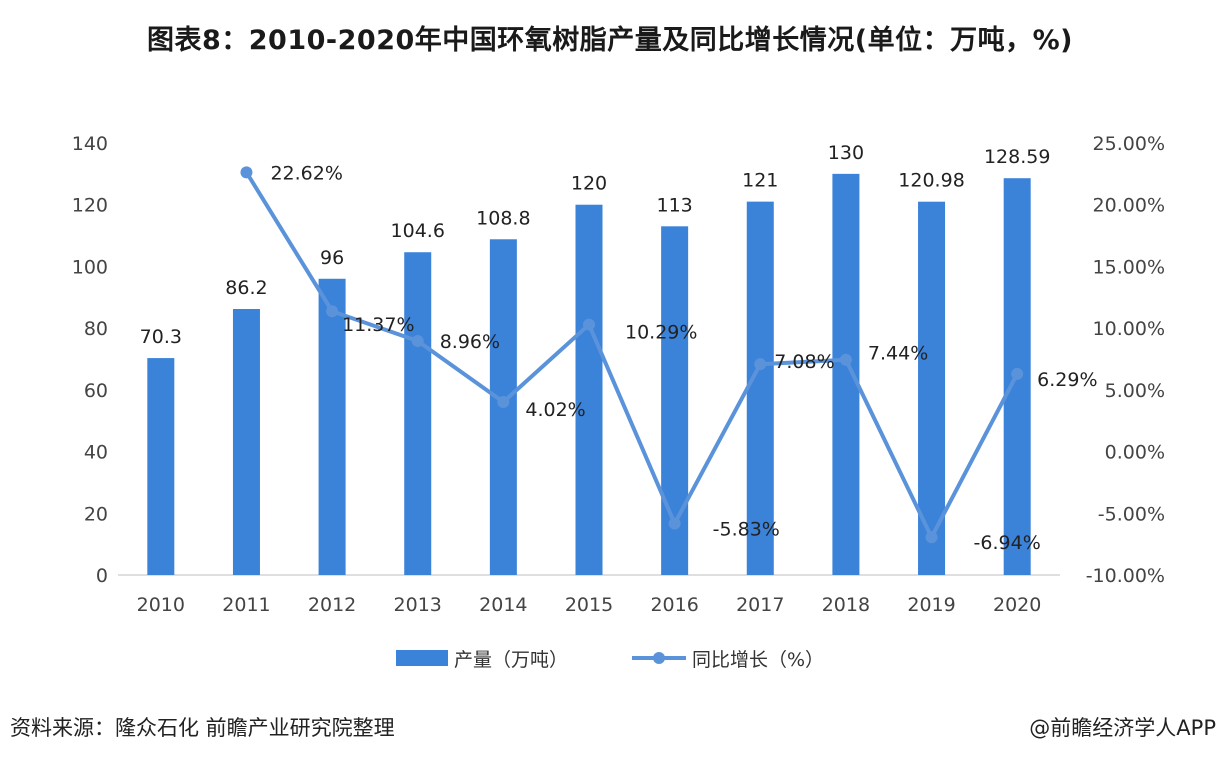 This screenshot has height=770, width=1220. What do you see at coordinates (90, 360) in the screenshot?
I see `left-axis: 0 20 40 60 80 100 120 140` at bounding box center [90, 360].